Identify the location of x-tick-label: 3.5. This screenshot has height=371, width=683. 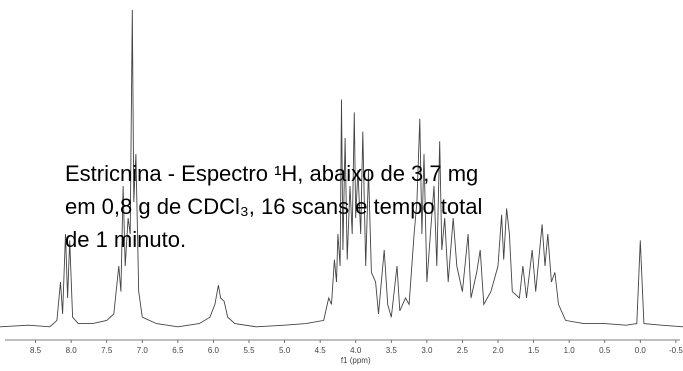
(392, 350).